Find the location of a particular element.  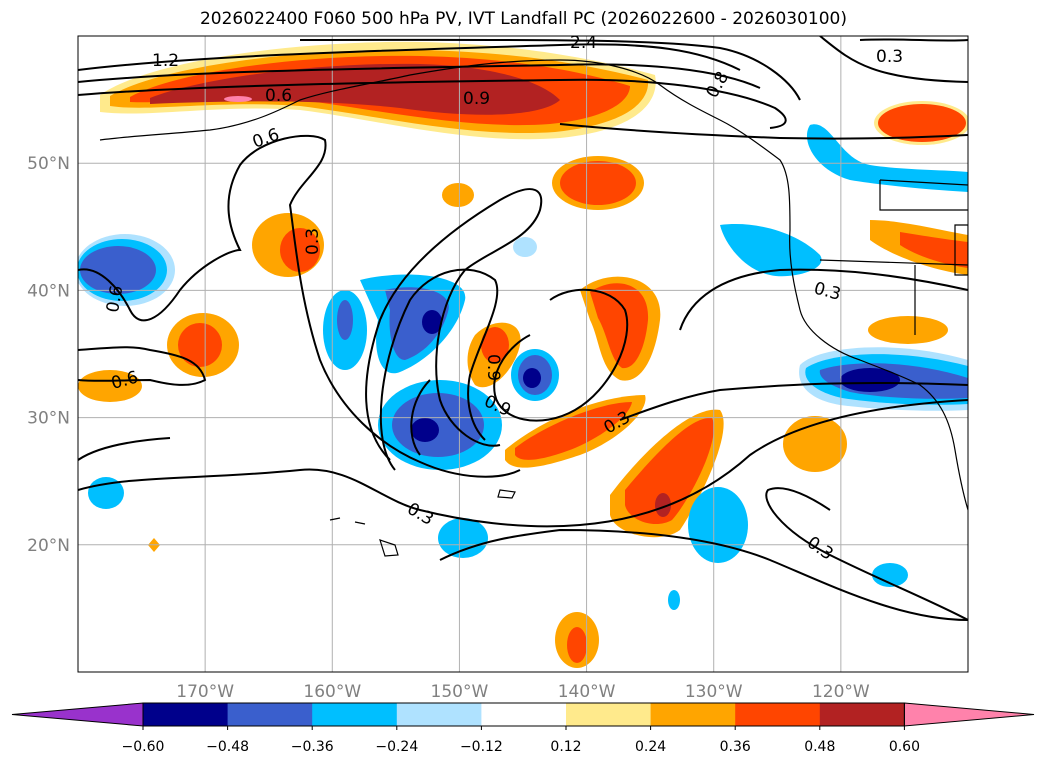

colorbar-outline is located at coordinates (523, 714).